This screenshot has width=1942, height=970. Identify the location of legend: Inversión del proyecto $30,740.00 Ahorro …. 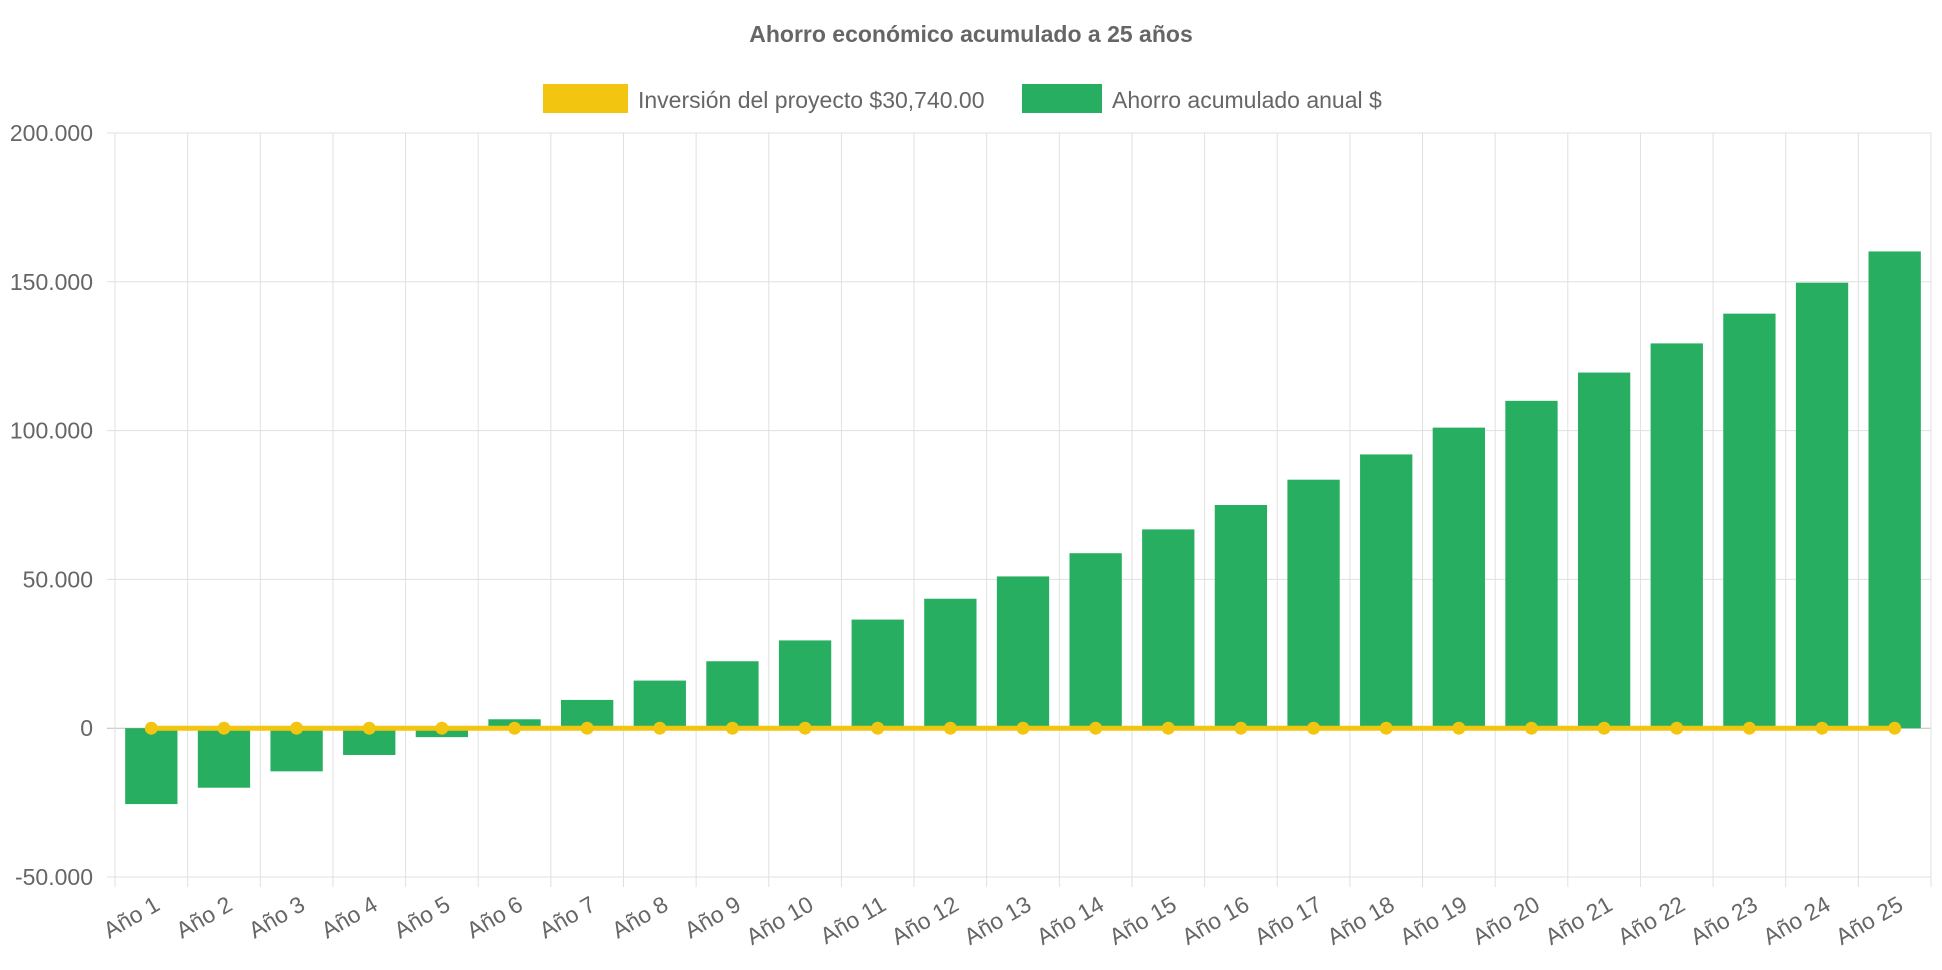
(962, 98).